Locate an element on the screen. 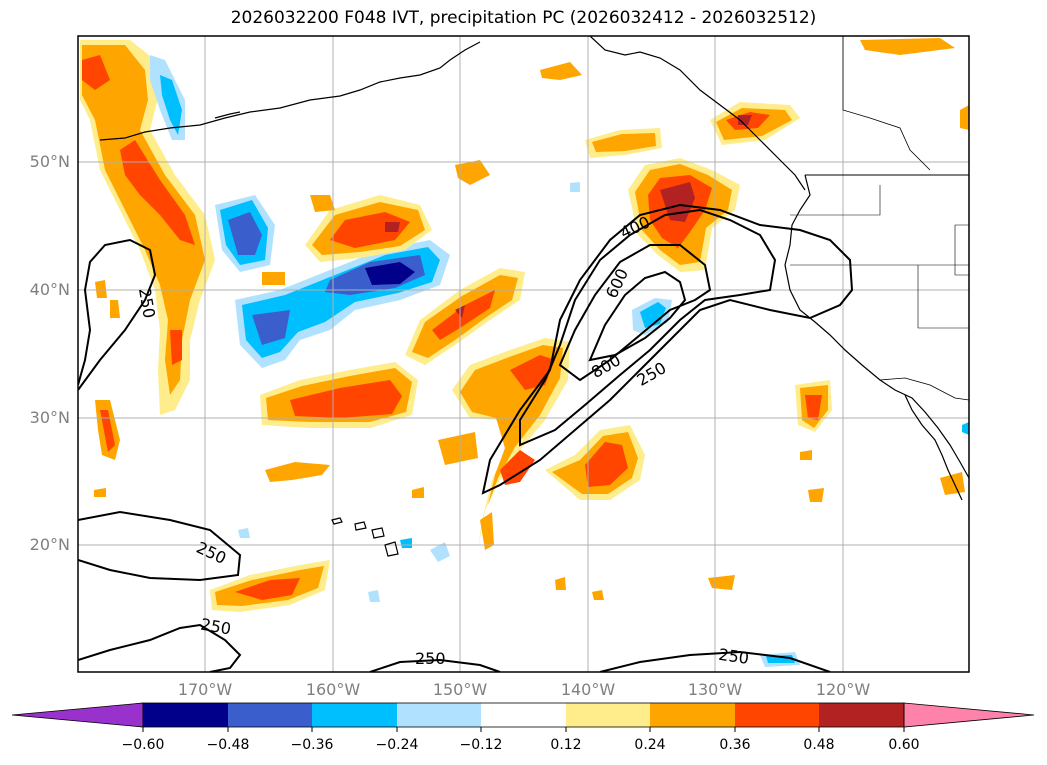 This screenshot has width=1047, height=765. lon-label: 120°W is located at coordinates (843, 689).